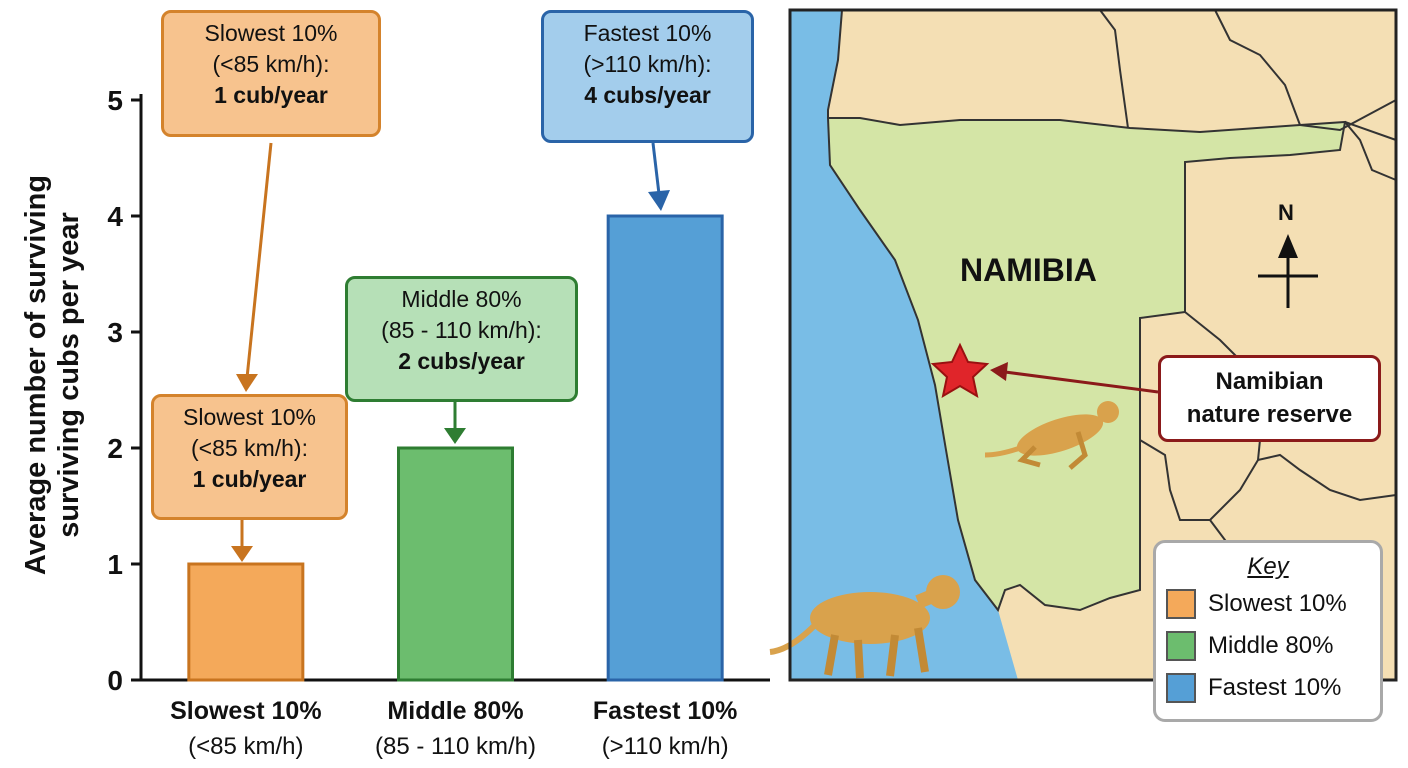 Image resolution: width=1408 pixels, height=768 pixels. I want to click on annotation-slowest-top-line3: 1 cub/year, so click(271, 95).